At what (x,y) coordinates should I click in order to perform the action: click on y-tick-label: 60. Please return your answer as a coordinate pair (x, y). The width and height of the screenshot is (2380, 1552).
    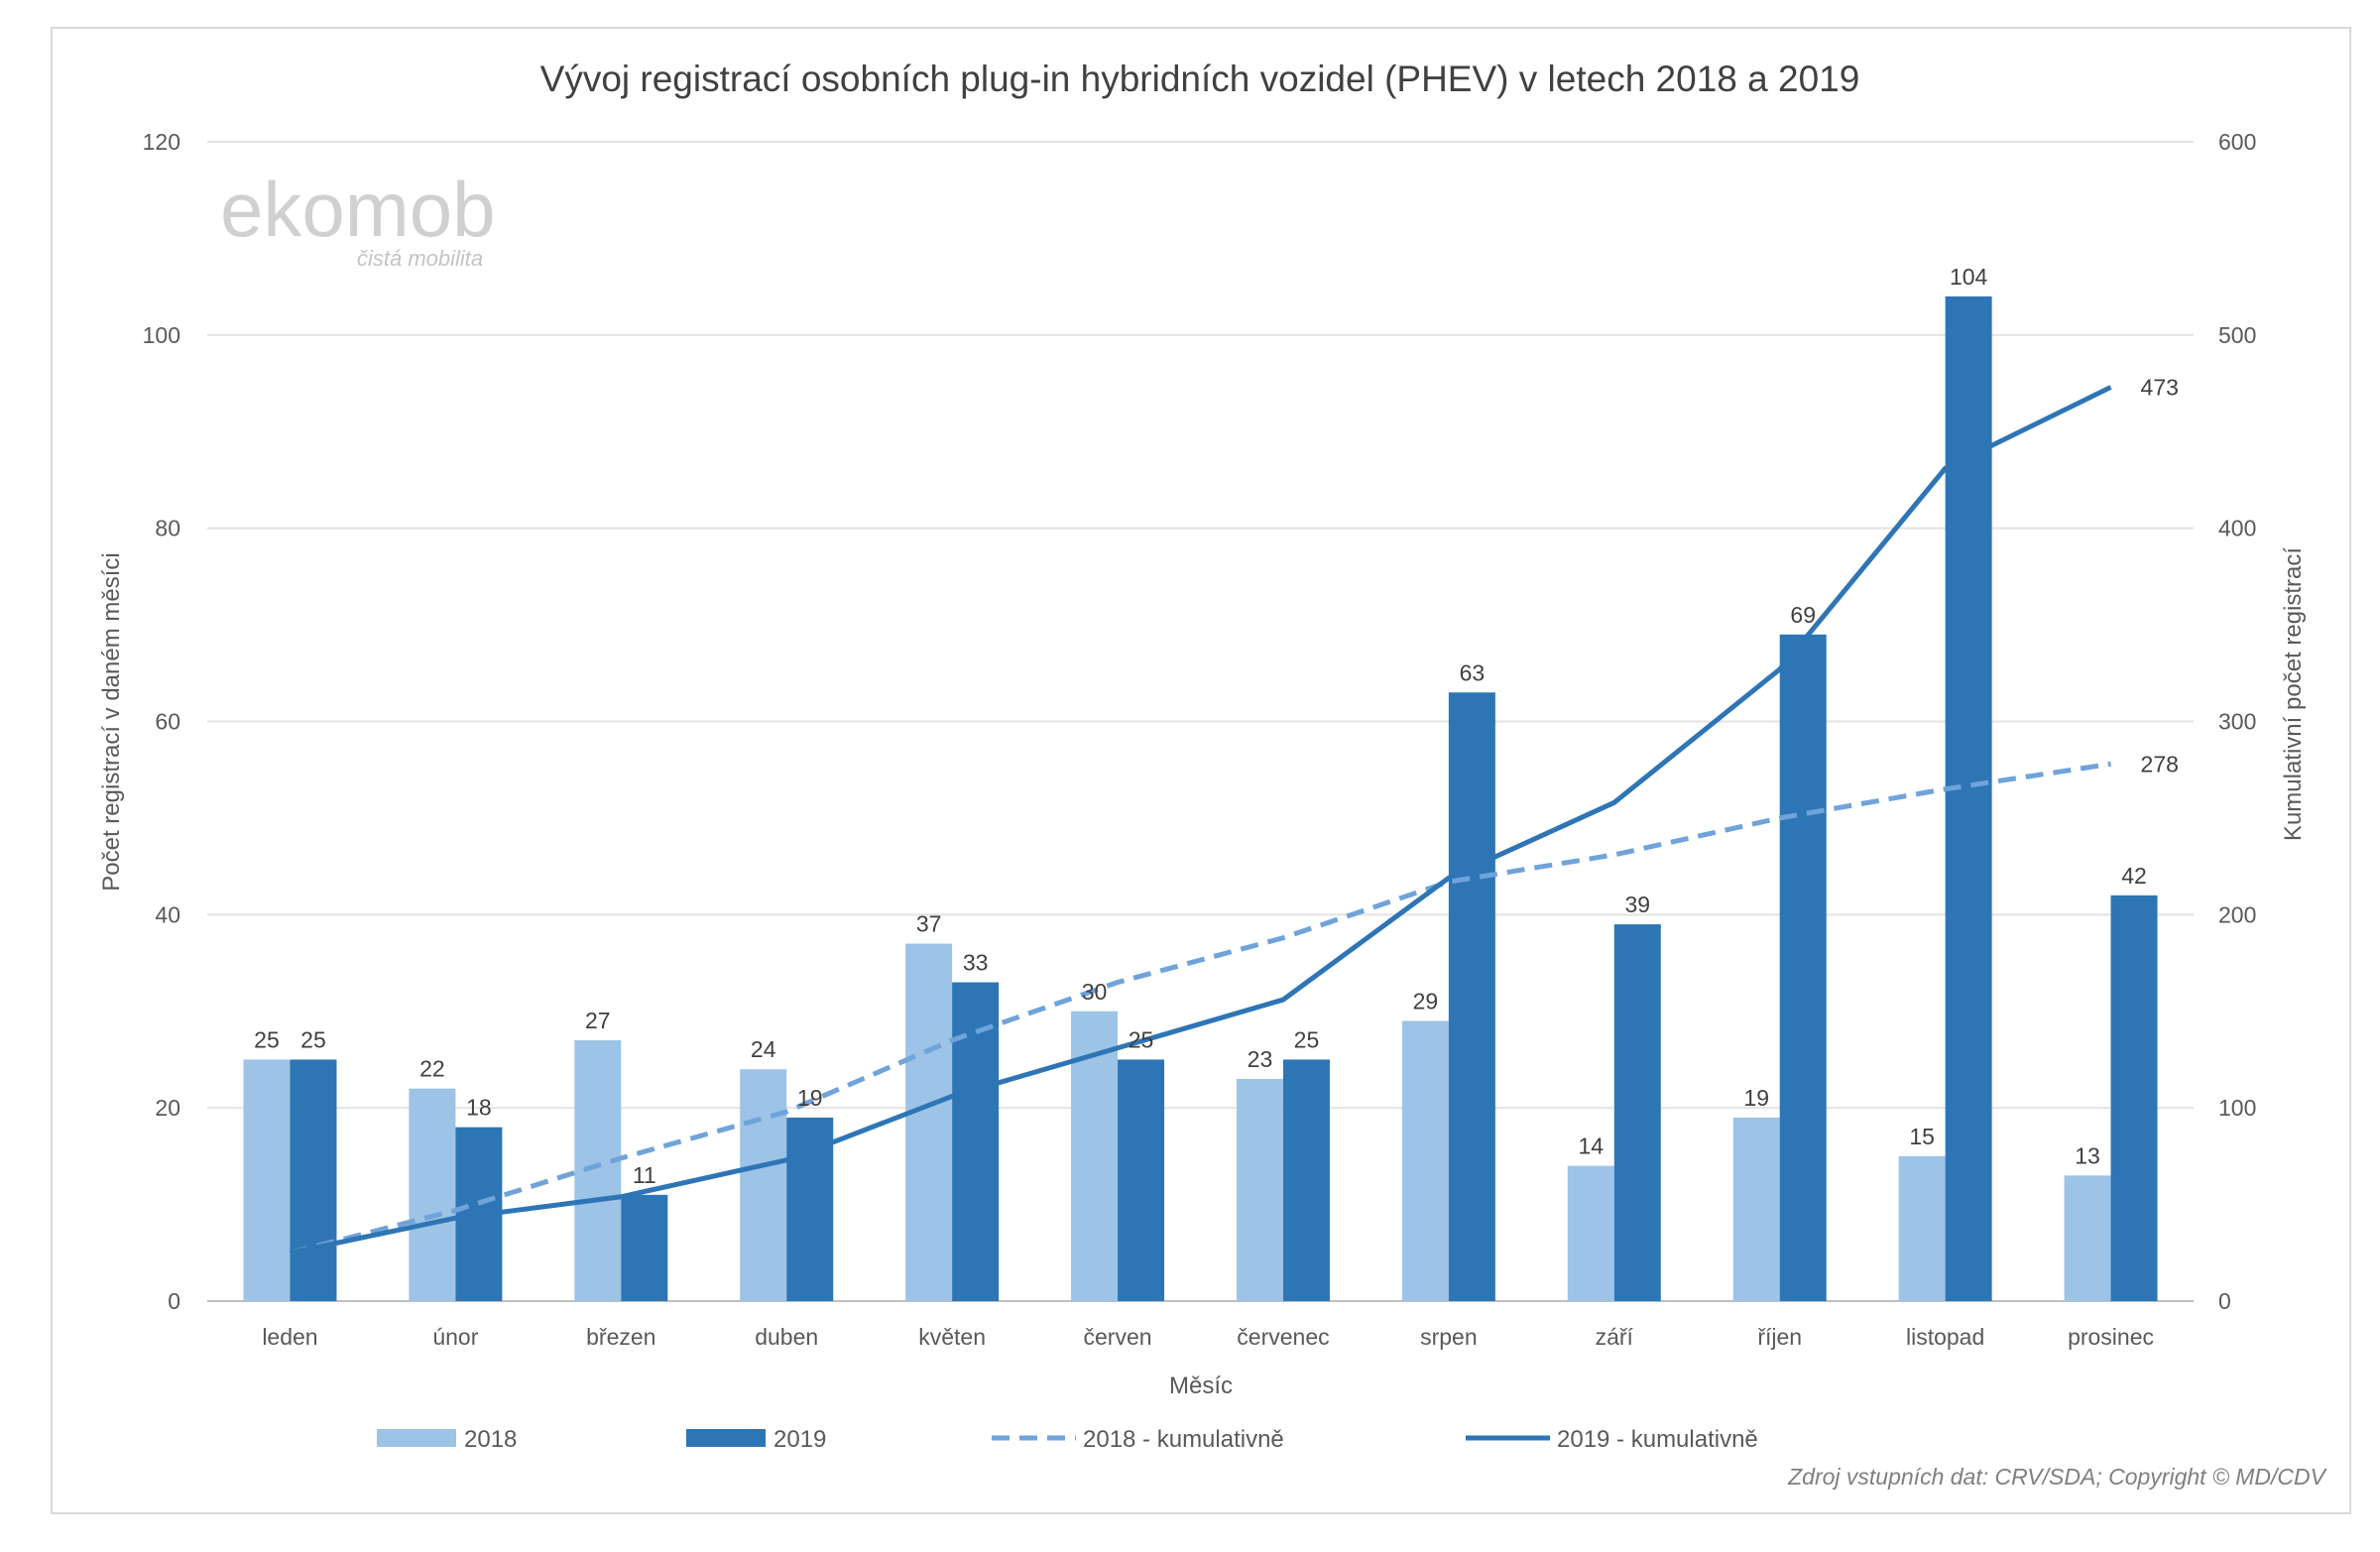
    Looking at the image, I should click on (167, 722).